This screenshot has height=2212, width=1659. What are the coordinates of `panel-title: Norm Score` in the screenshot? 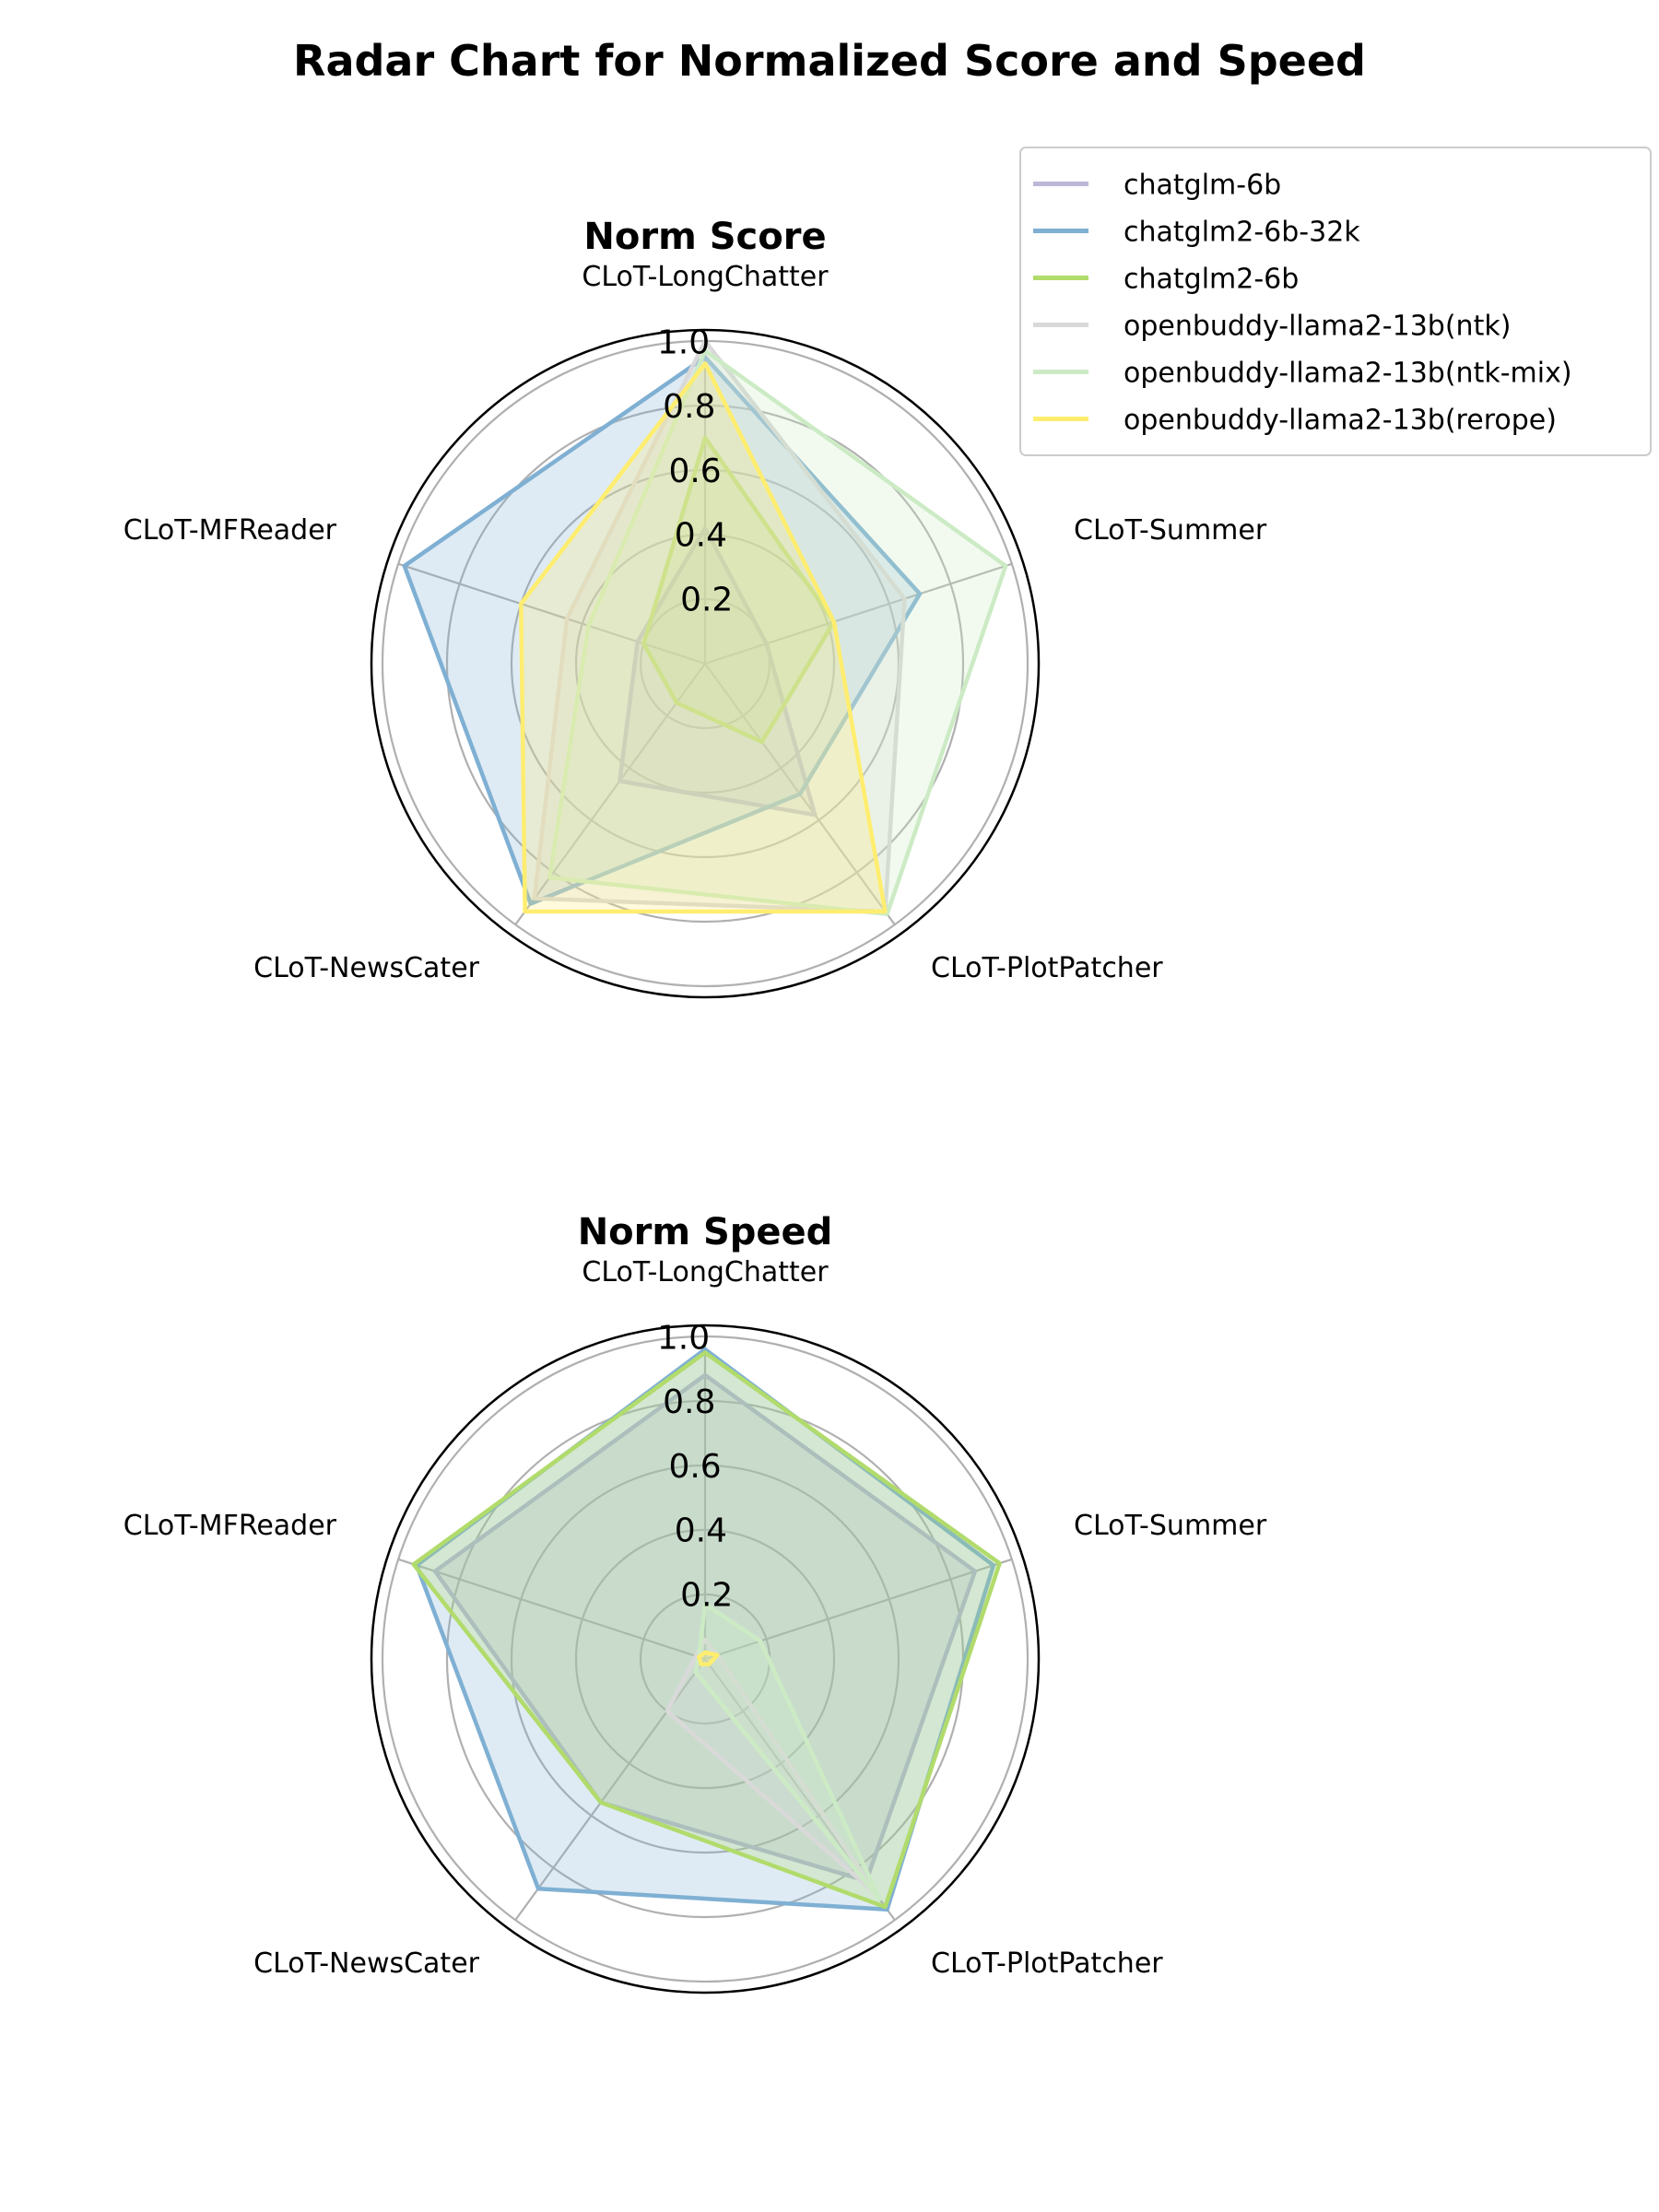 It's located at (704, 237).